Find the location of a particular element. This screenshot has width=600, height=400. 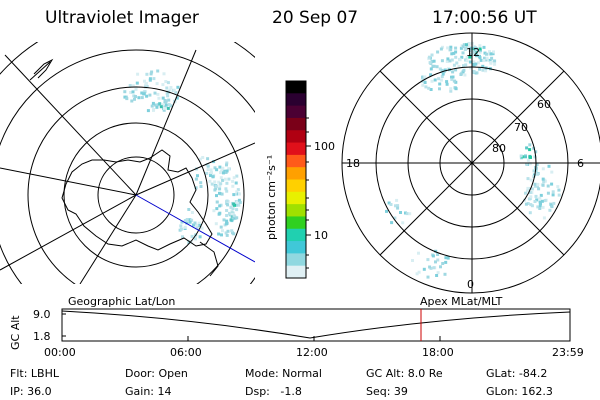

timeline-xtick: 12:00 is located at coordinates (312, 352).